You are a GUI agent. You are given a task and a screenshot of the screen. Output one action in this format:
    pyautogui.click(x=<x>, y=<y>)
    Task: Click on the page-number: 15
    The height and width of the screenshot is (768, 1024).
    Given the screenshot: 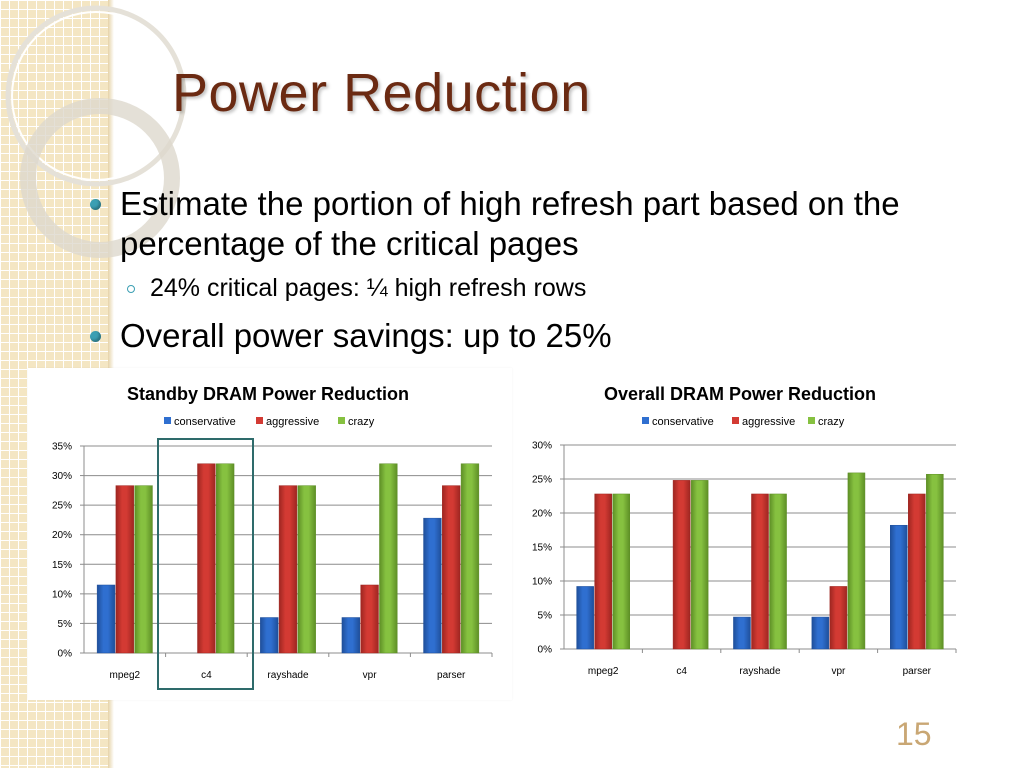 What is the action you would take?
    pyautogui.click(x=914, y=734)
    